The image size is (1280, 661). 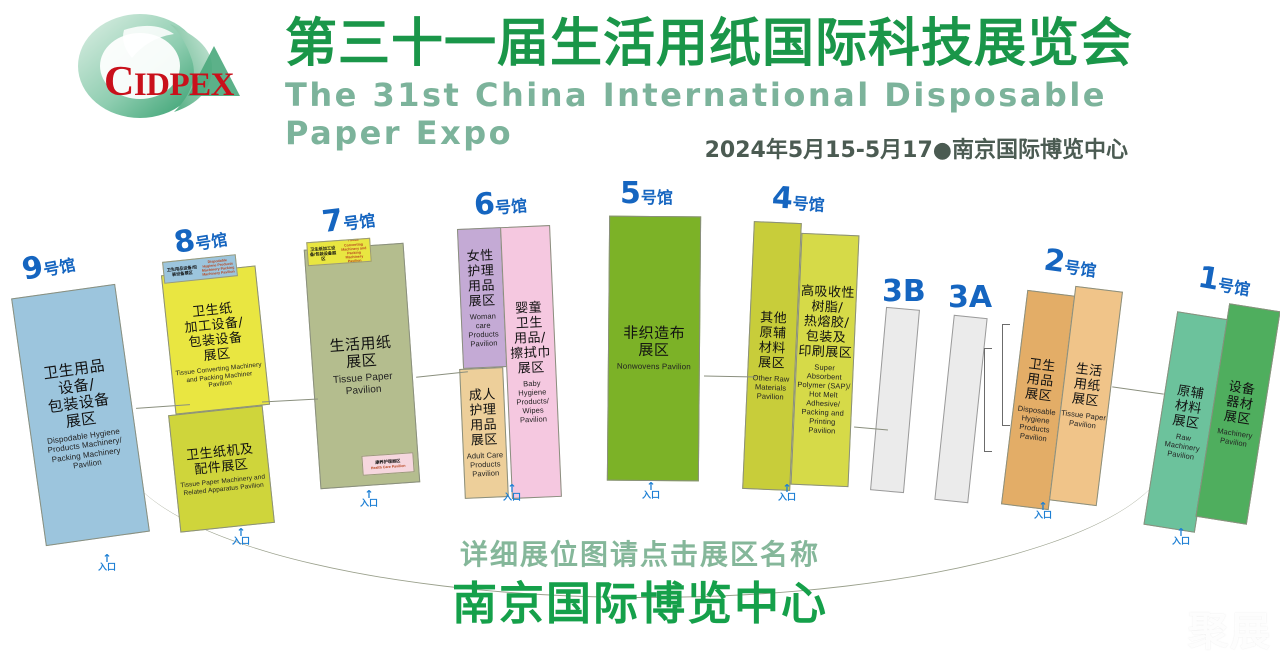 What do you see at coordinates (1223, 279) in the screenshot?
I see `hall-1-number: 1号馆` at bounding box center [1223, 279].